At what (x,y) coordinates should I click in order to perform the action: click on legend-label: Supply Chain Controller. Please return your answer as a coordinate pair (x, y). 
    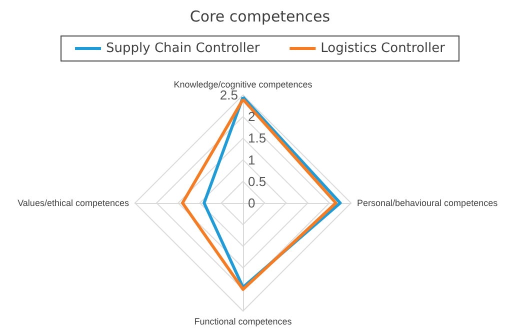
    Looking at the image, I should click on (183, 48).